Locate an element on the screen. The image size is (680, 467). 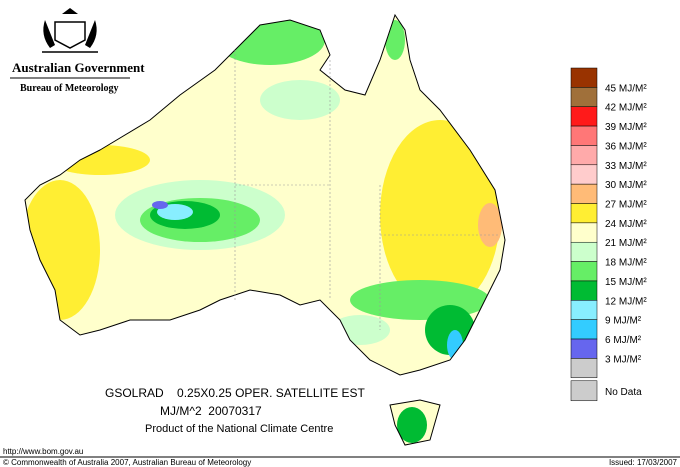
legend-label: 18 MJ/M² is located at coordinates (626, 263).